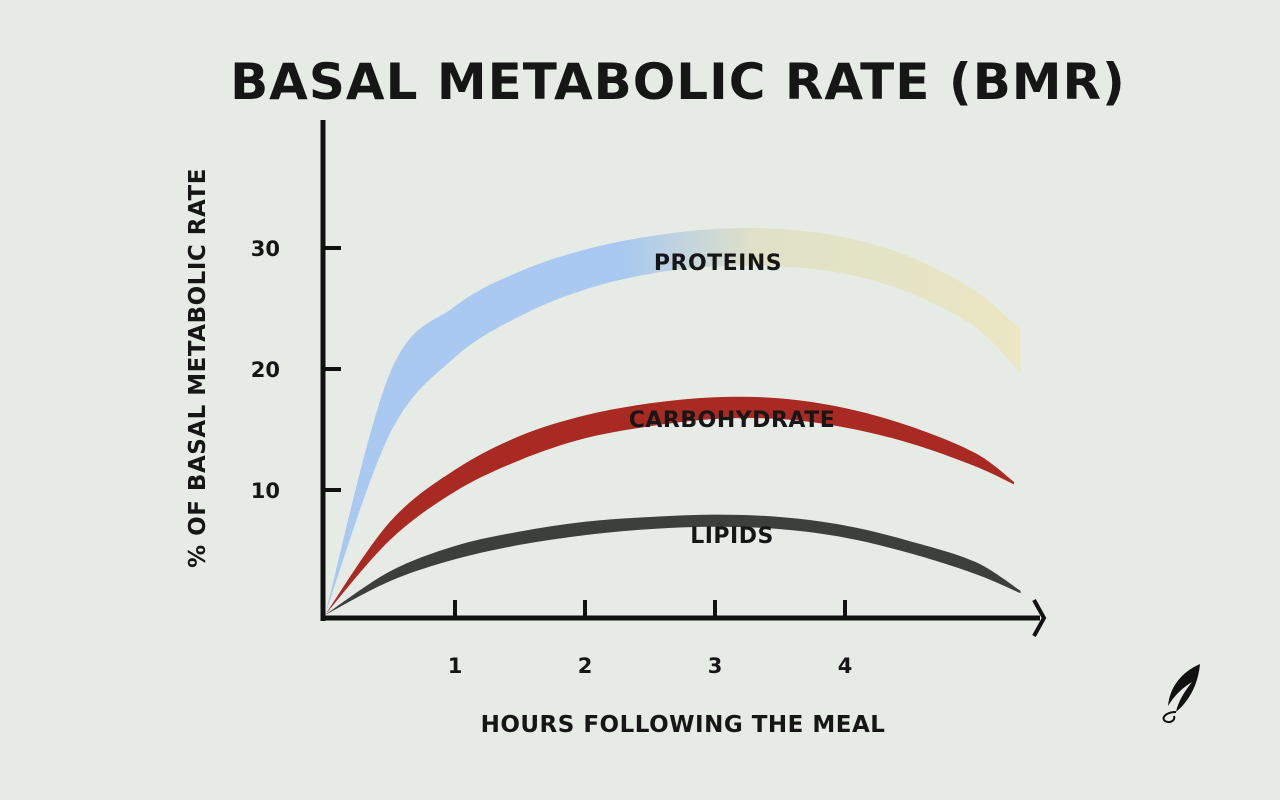 The image size is (1280, 800). What do you see at coordinates (683, 725) in the screenshot?
I see `x-axis-label: HOURS FOLLOWING THE MEAL` at bounding box center [683, 725].